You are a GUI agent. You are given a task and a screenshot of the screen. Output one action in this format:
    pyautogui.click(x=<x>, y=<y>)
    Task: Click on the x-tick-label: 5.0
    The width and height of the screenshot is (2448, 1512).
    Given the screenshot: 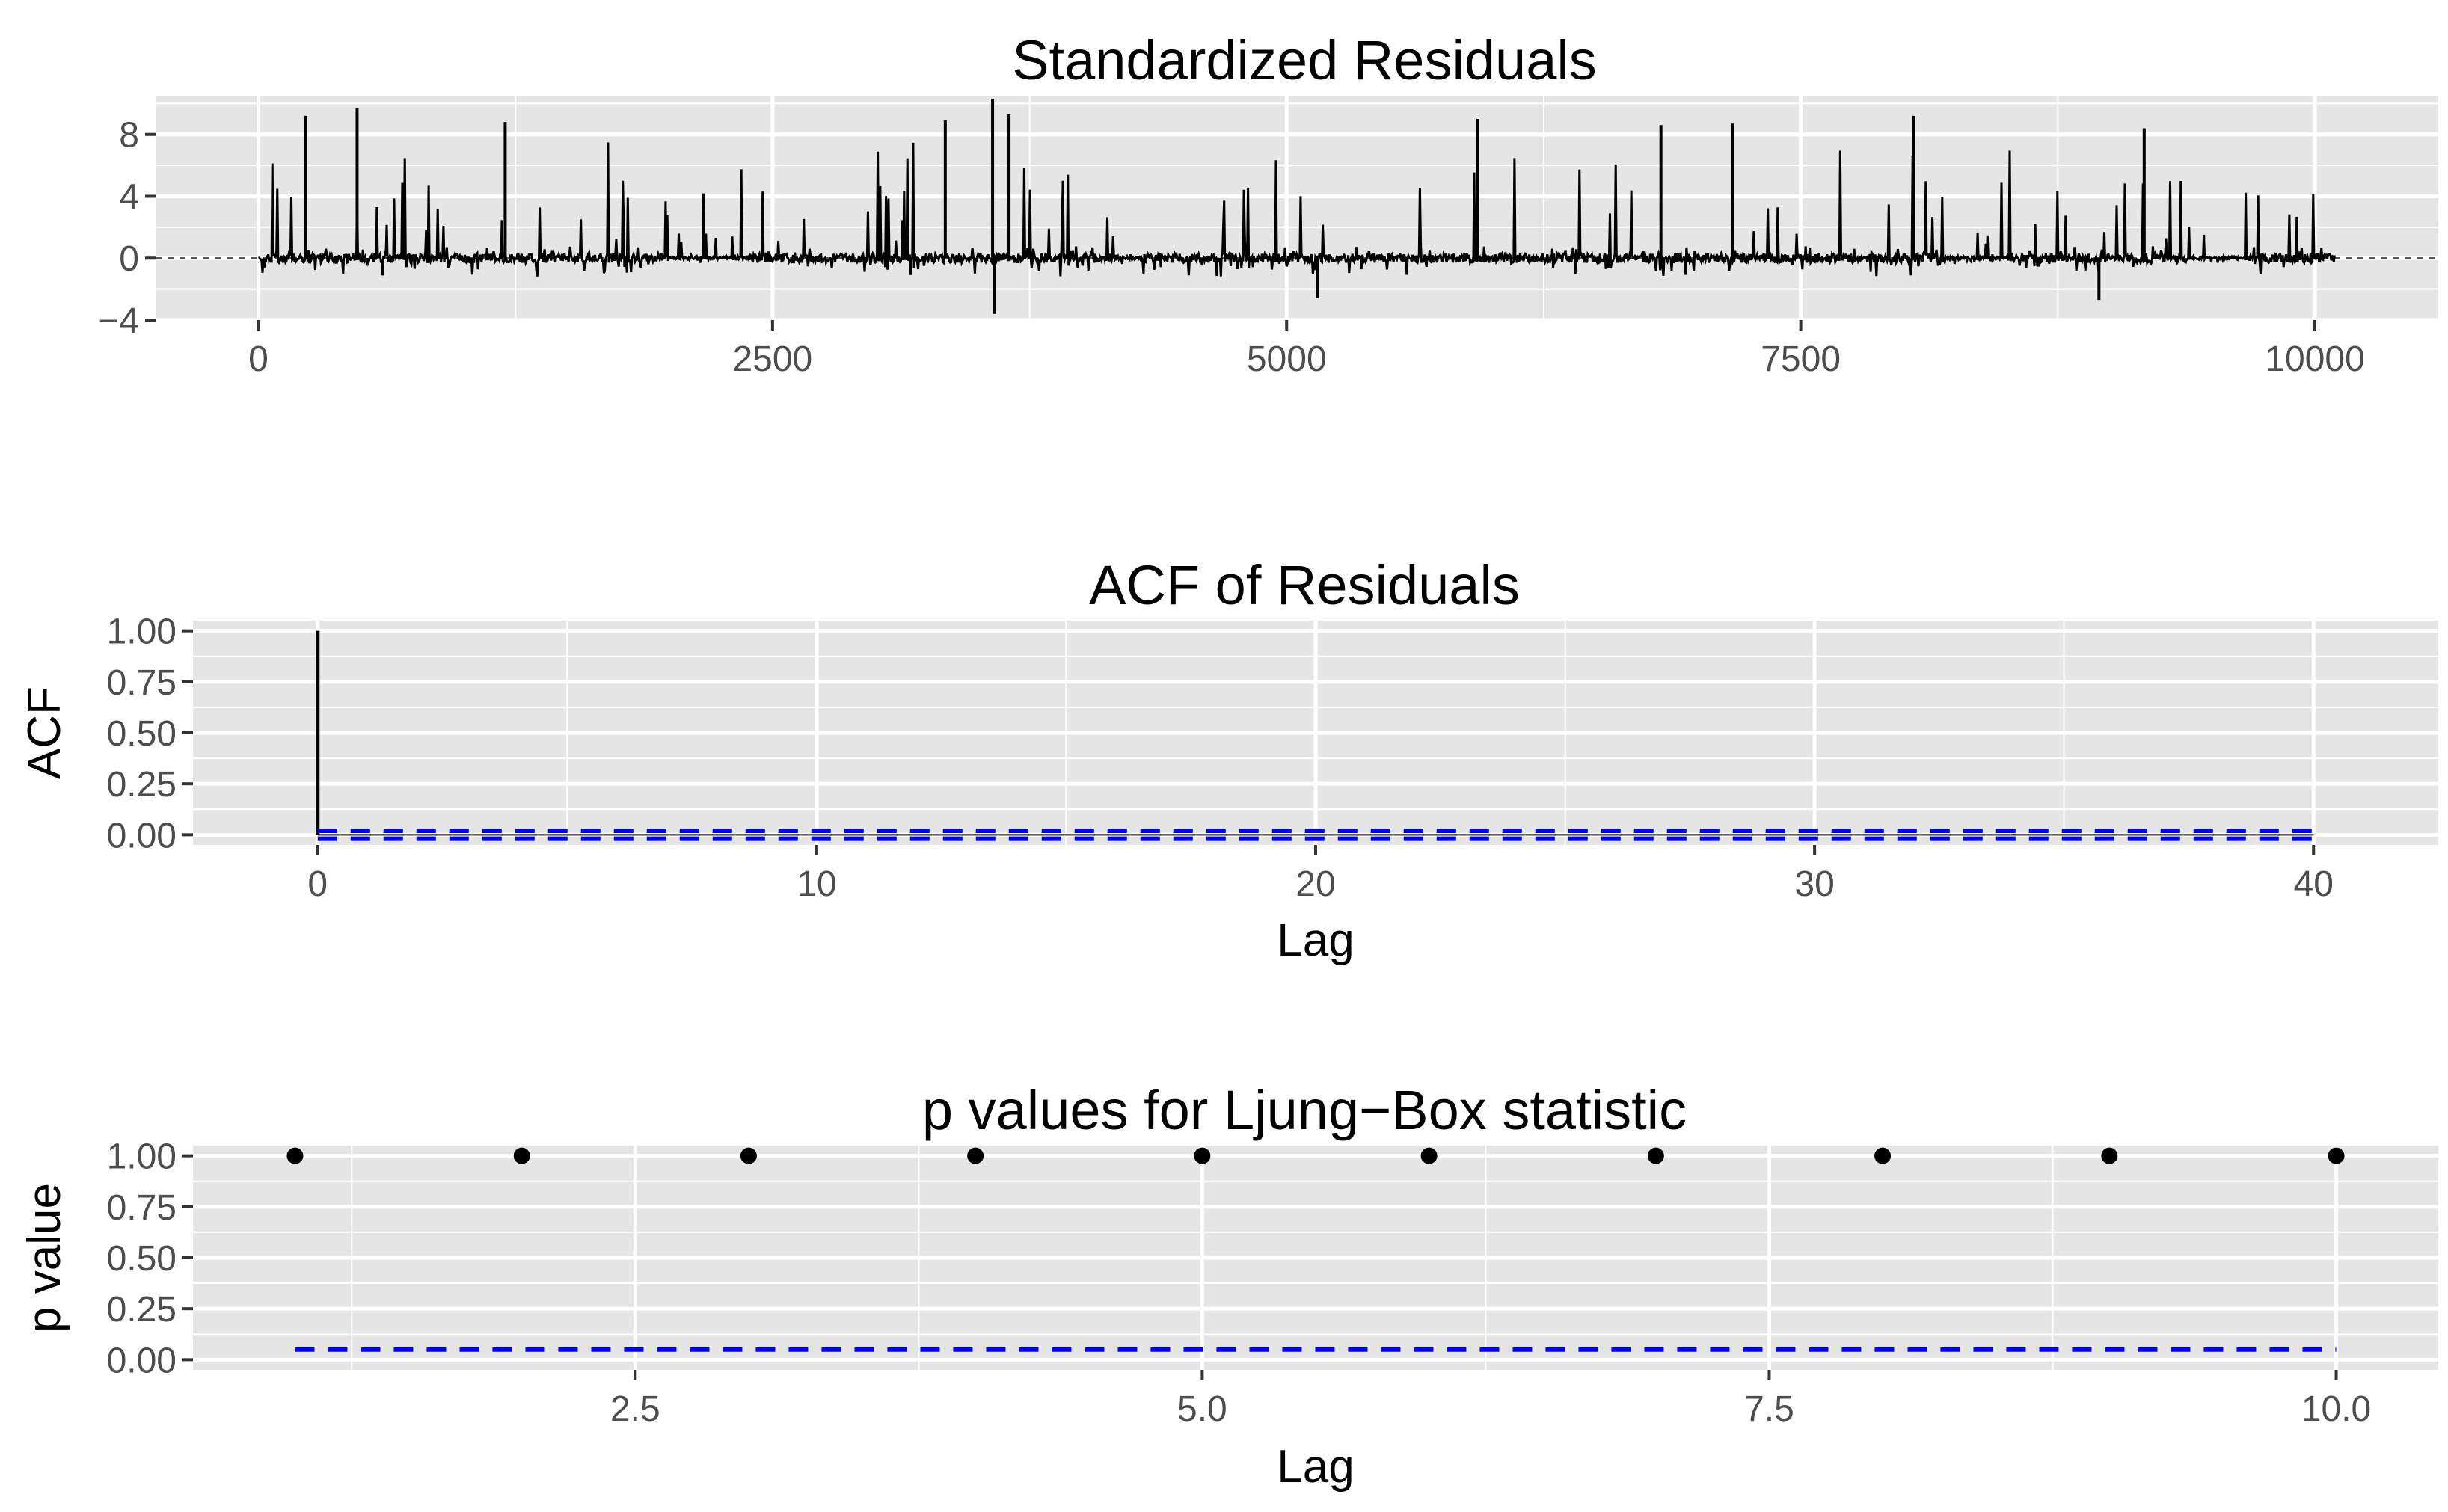 What is the action you would take?
    pyautogui.click(x=1202, y=1409)
    